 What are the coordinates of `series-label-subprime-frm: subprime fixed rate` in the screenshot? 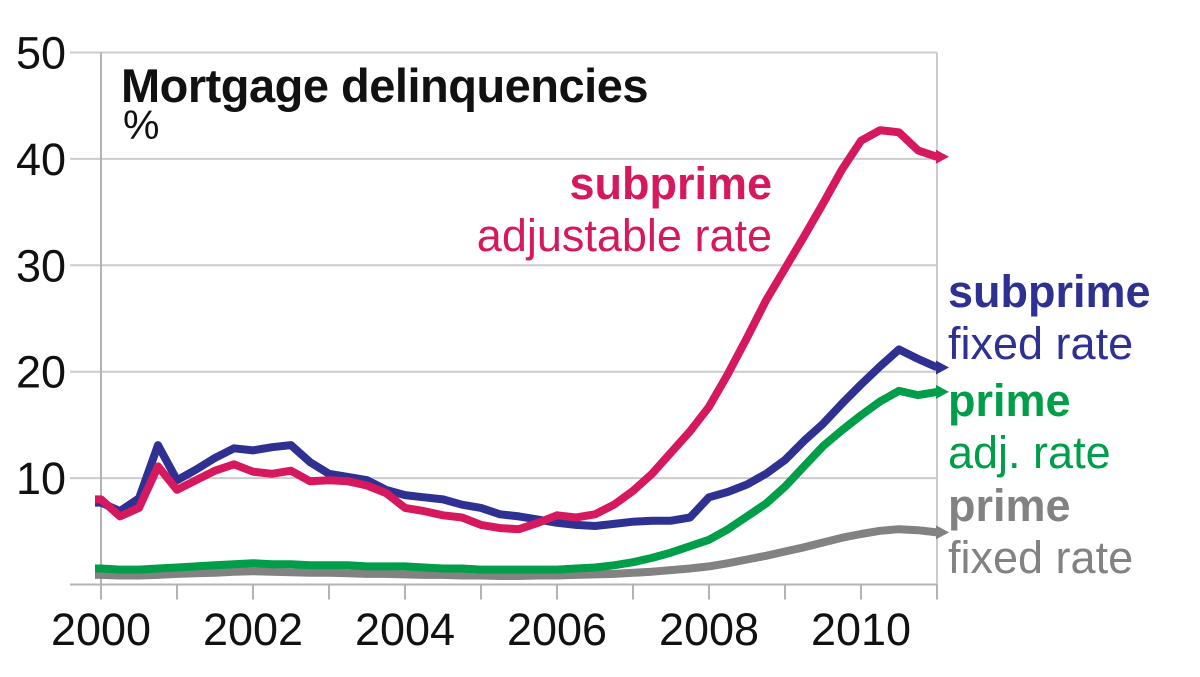 It's located at (1049, 318).